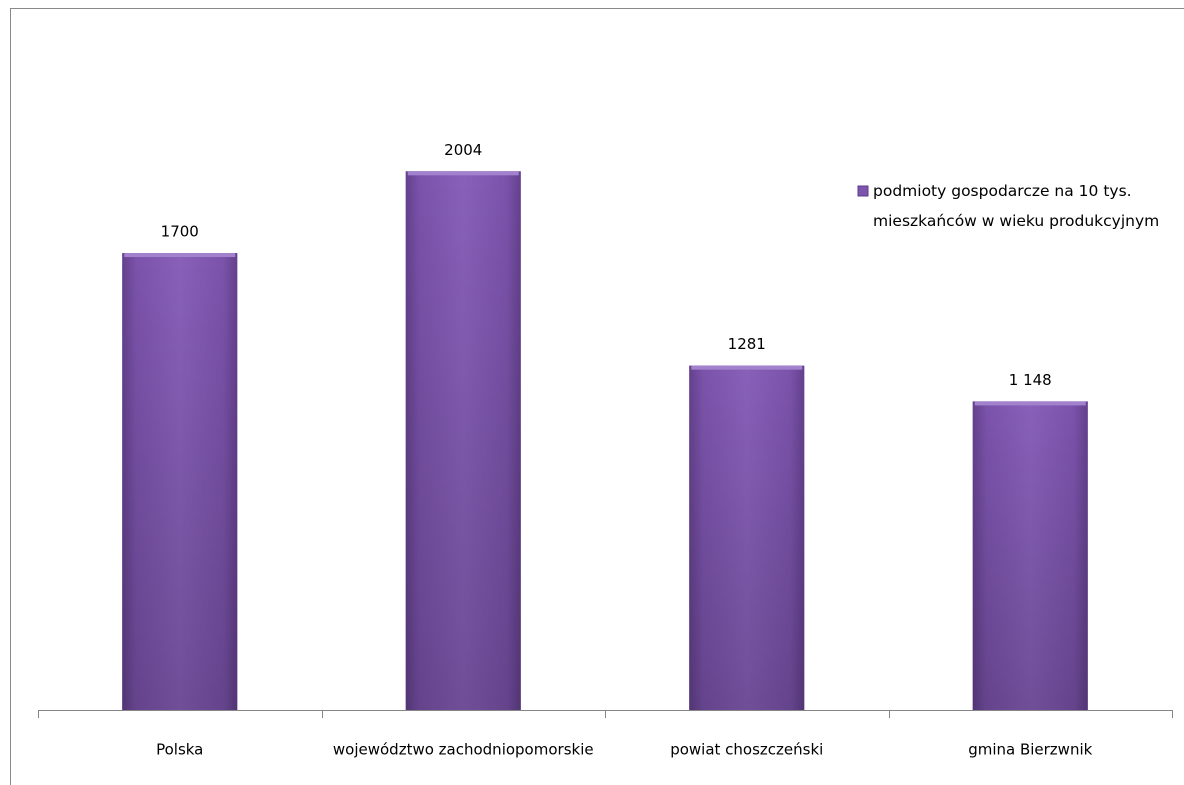 The width and height of the screenshot is (1184, 785). What do you see at coordinates (1030, 380) in the screenshot?
I see `value-label: 1 148` at bounding box center [1030, 380].